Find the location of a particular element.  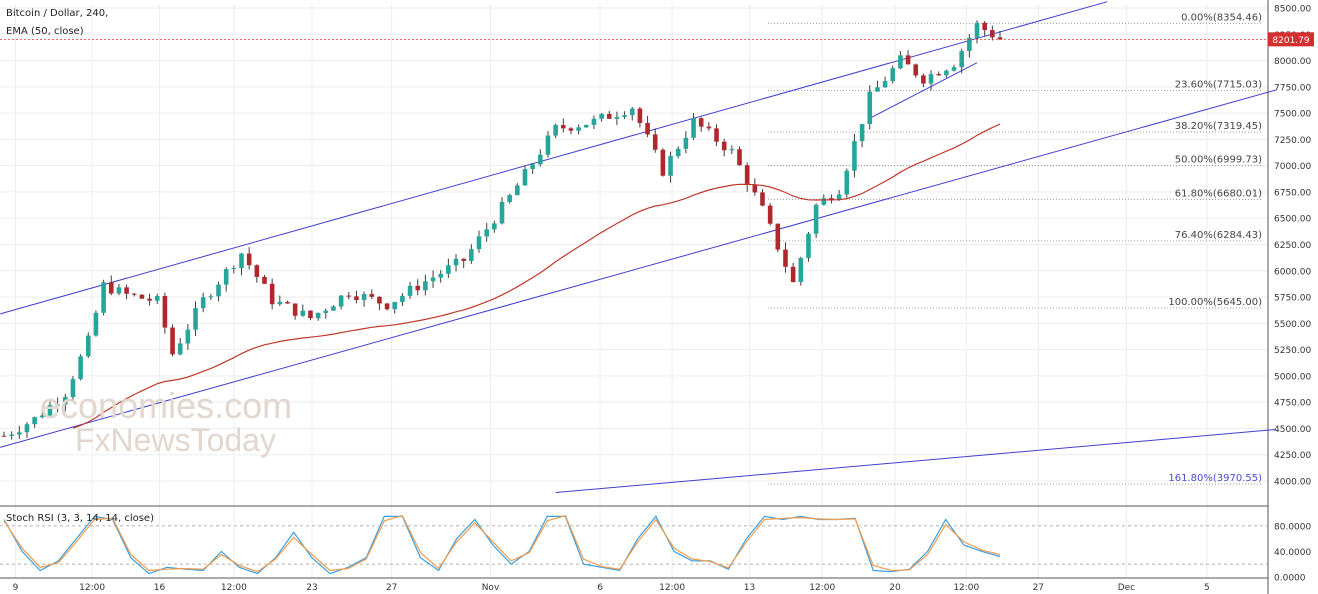

x-tick-label: 13 is located at coordinates (749, 588).